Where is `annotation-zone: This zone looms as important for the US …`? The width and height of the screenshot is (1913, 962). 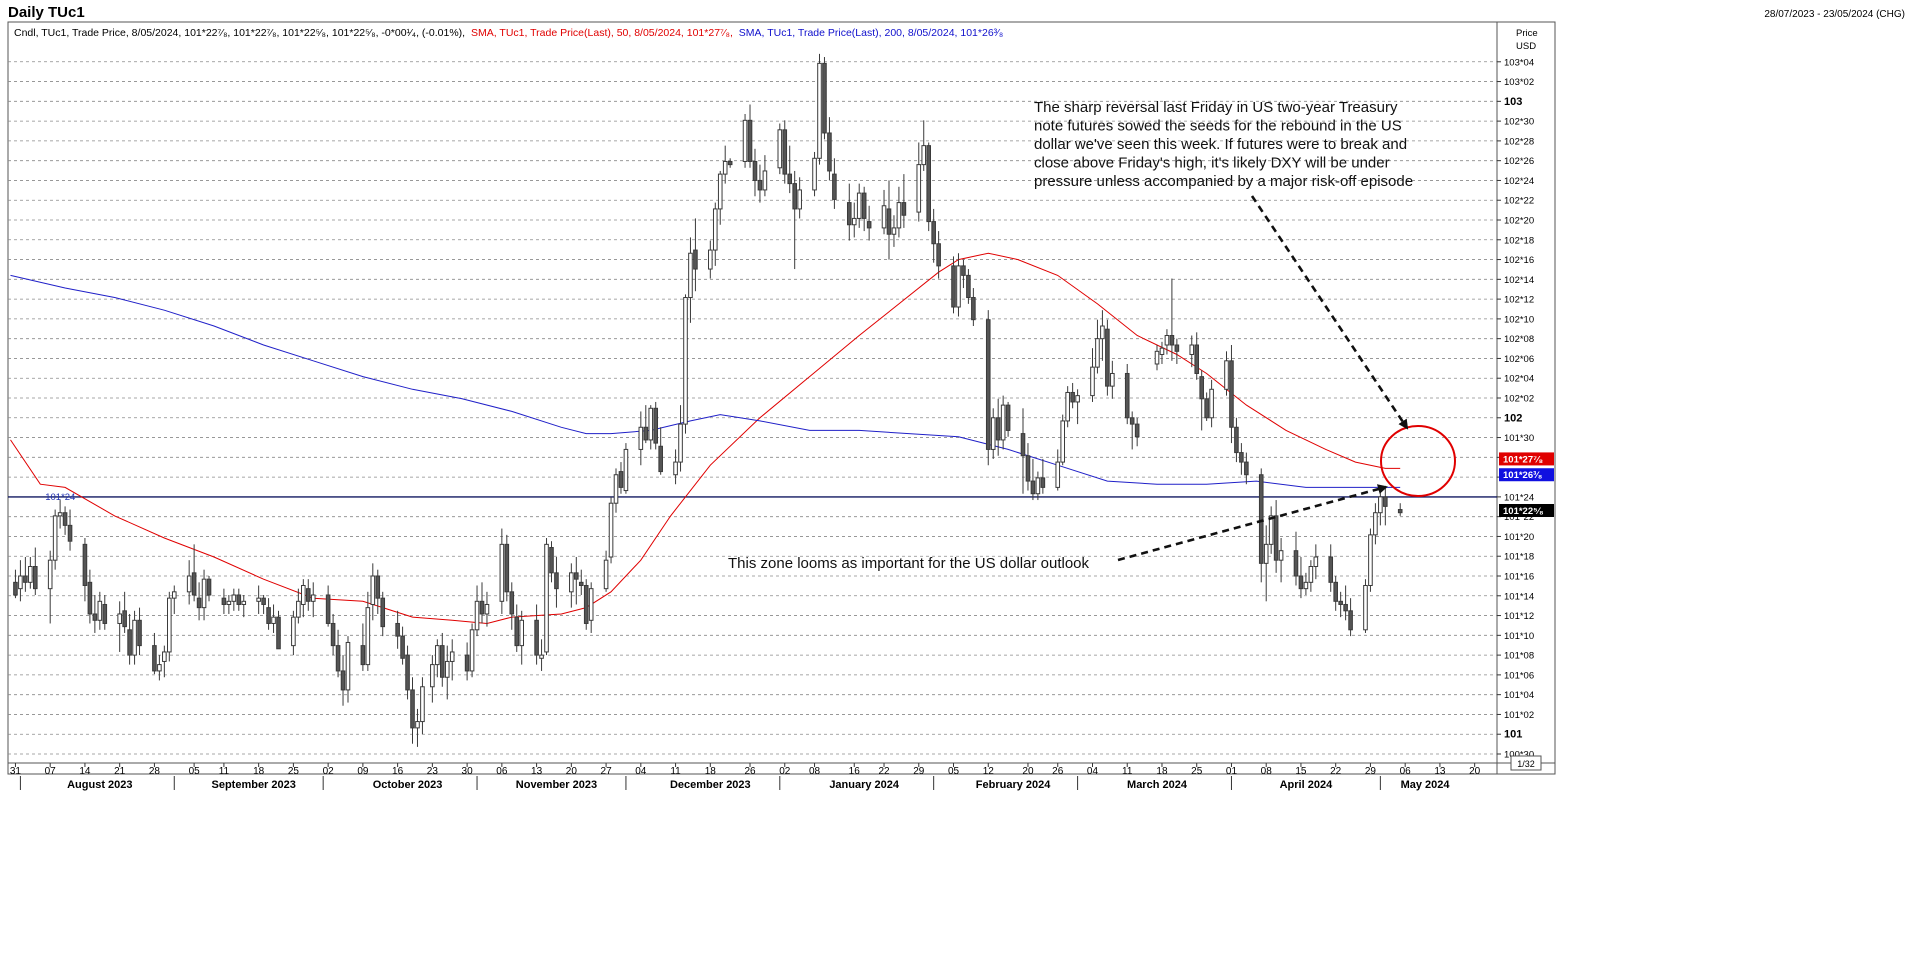 annotation-zone: This zone looms as important for the US … is located at coordinates (909, 563).